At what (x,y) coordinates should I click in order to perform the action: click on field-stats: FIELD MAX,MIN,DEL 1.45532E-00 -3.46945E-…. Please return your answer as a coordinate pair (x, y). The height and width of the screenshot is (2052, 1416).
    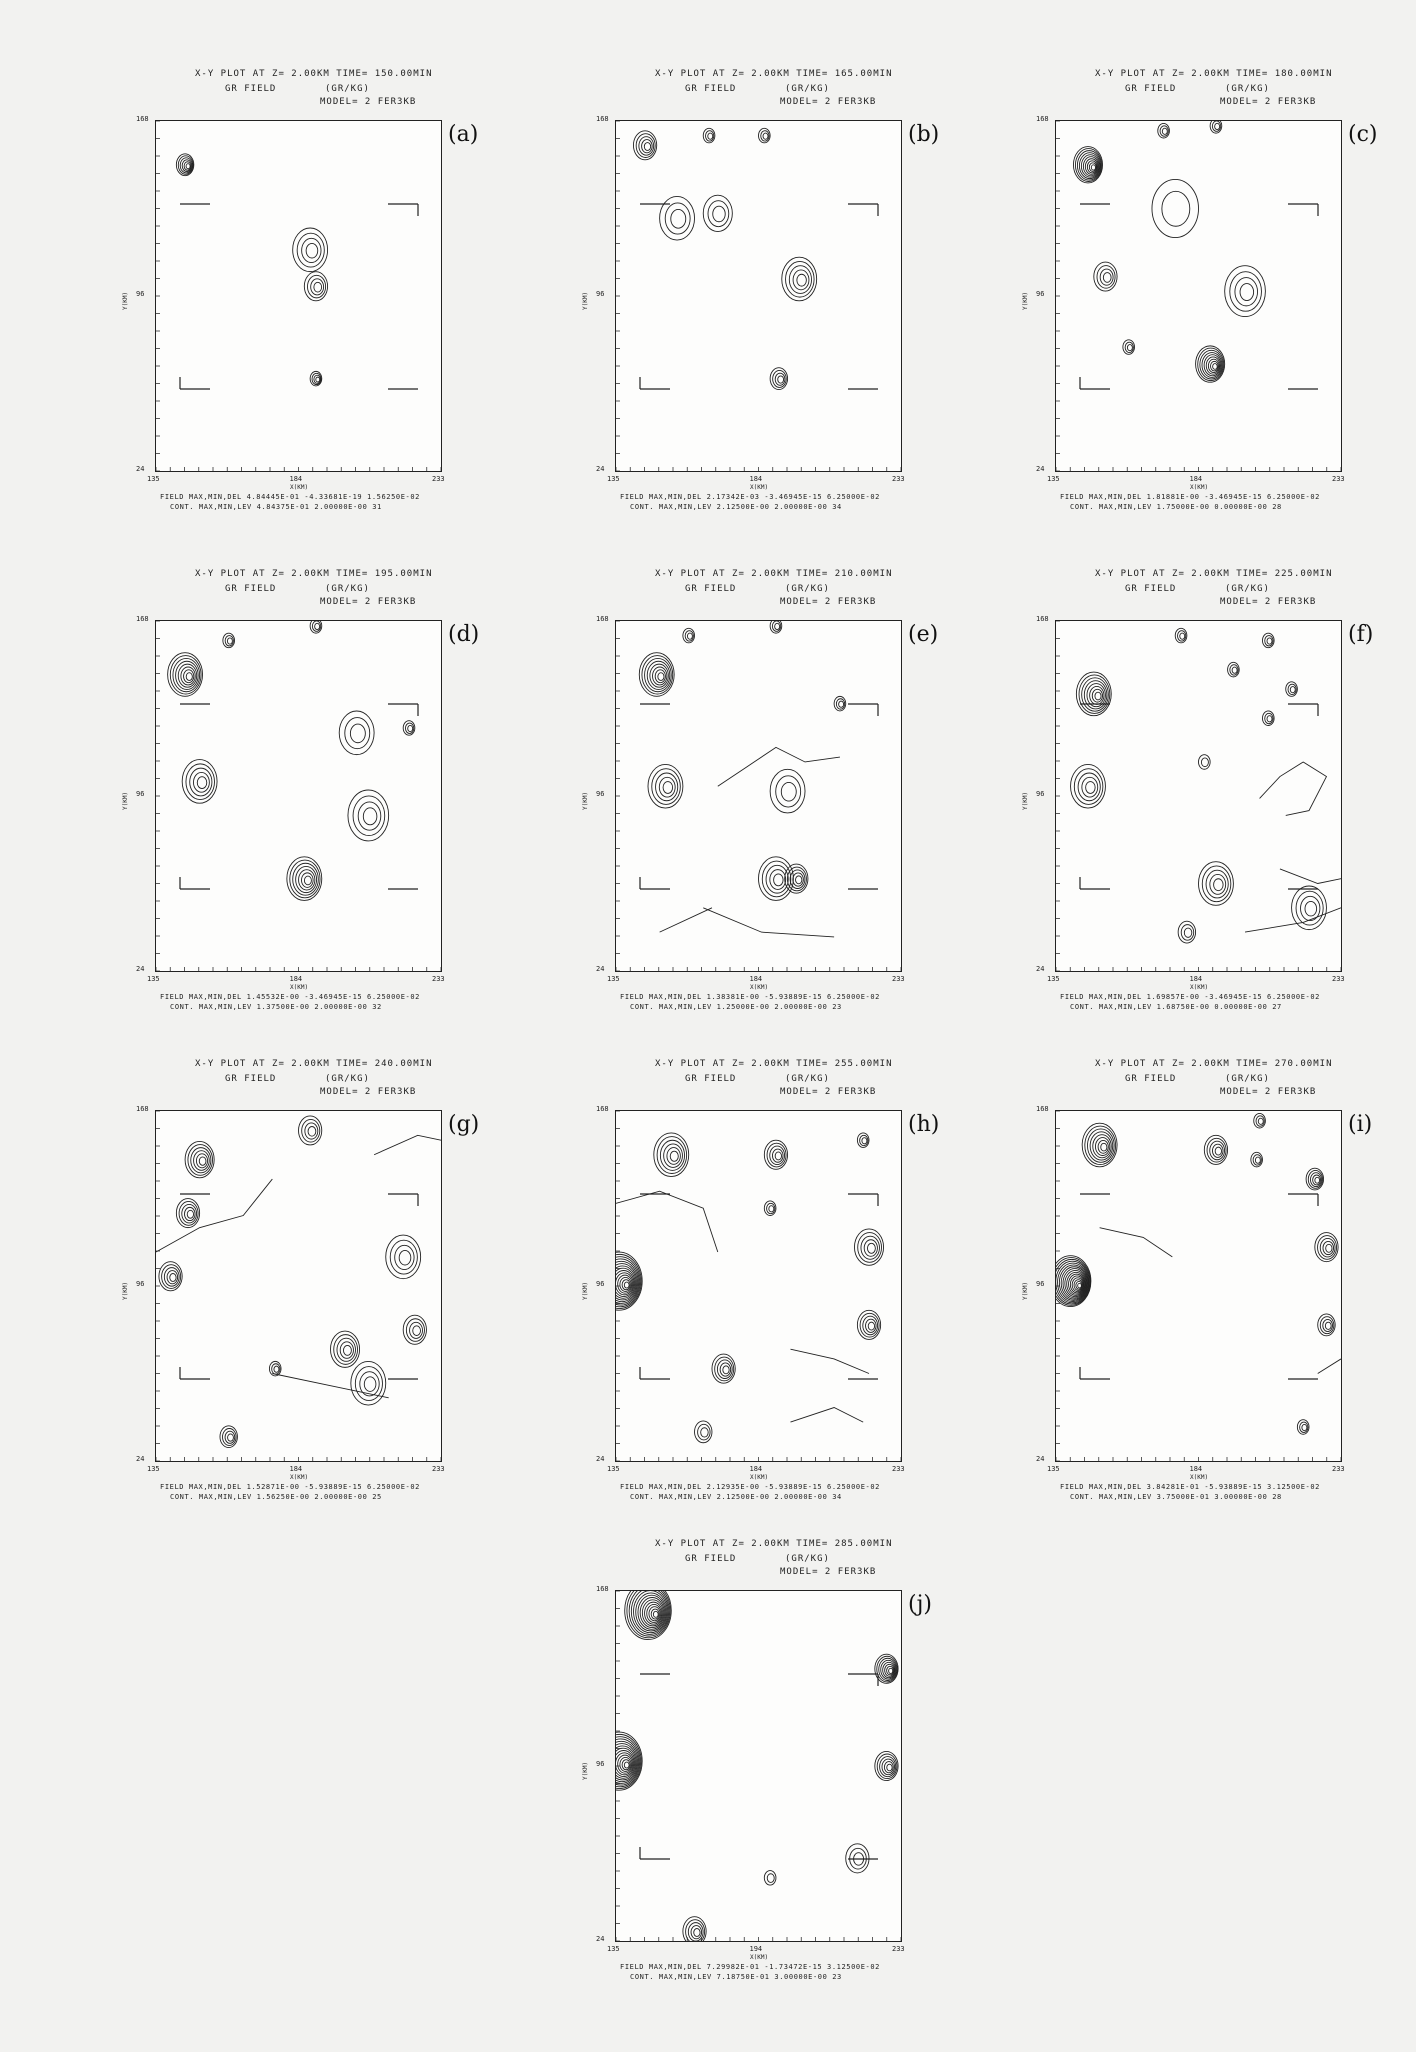
    Looking at the image, I should click on (290, 997).